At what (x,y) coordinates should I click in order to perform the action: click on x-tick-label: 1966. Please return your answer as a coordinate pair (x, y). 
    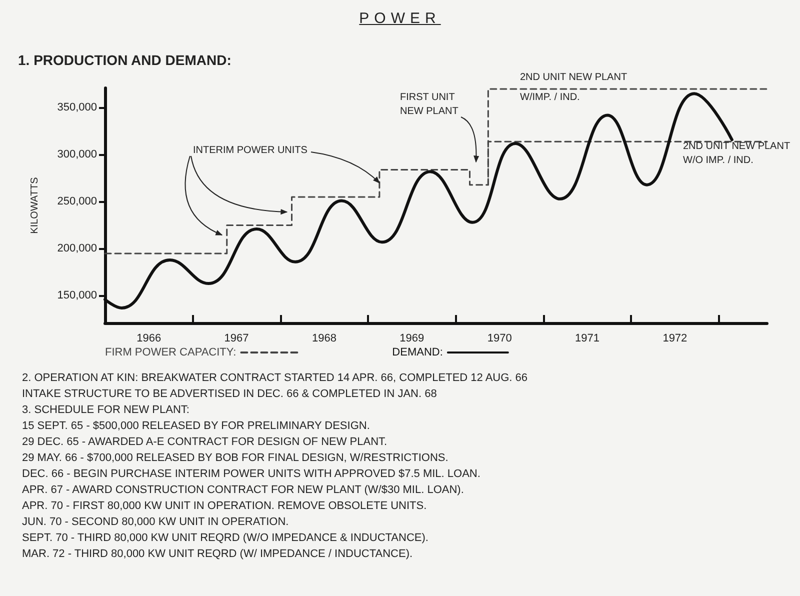
    Looking at the image, I should click on (149, 338).